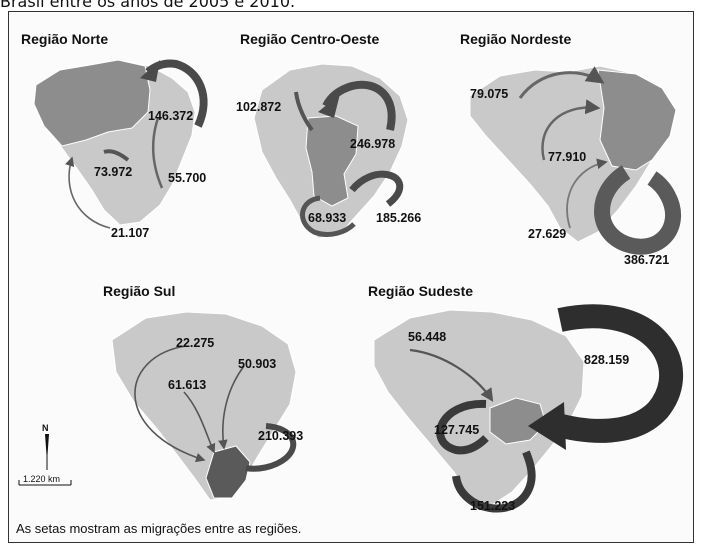  What do you see at coordinates (64, 39) in the screenshot?
I see `map-title-norte: Região Norte` at bounding box center [64, 39].